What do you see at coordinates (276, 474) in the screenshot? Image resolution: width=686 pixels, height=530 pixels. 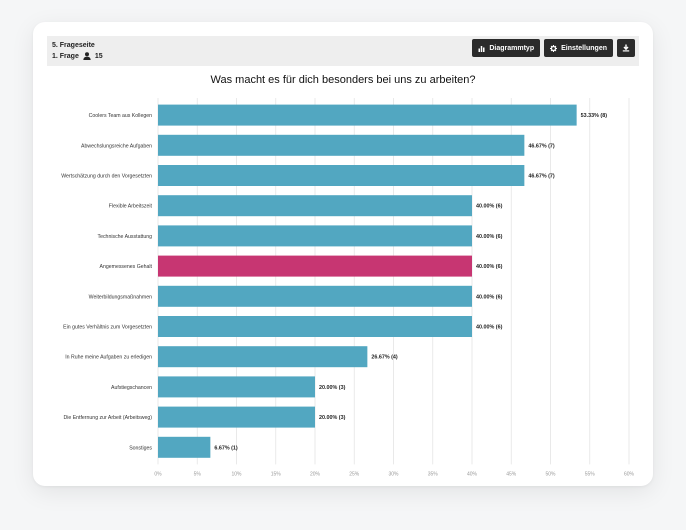 I see `x-tick-label: 15%` at bounding box center [276, 474].